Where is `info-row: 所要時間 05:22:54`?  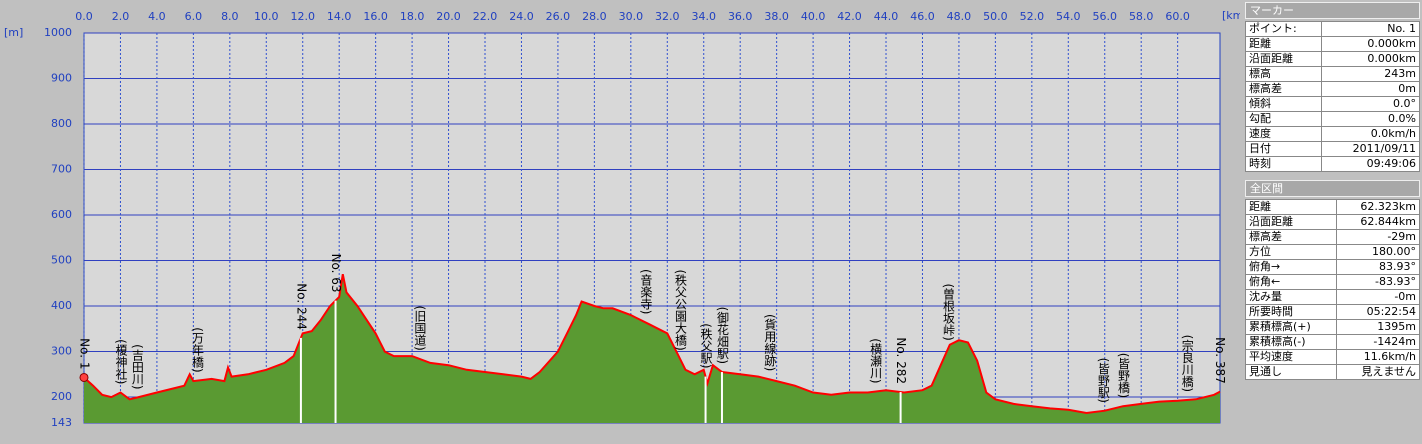
info-row: 所要時間 05:22:54 is located at coordinates (1332, 312).